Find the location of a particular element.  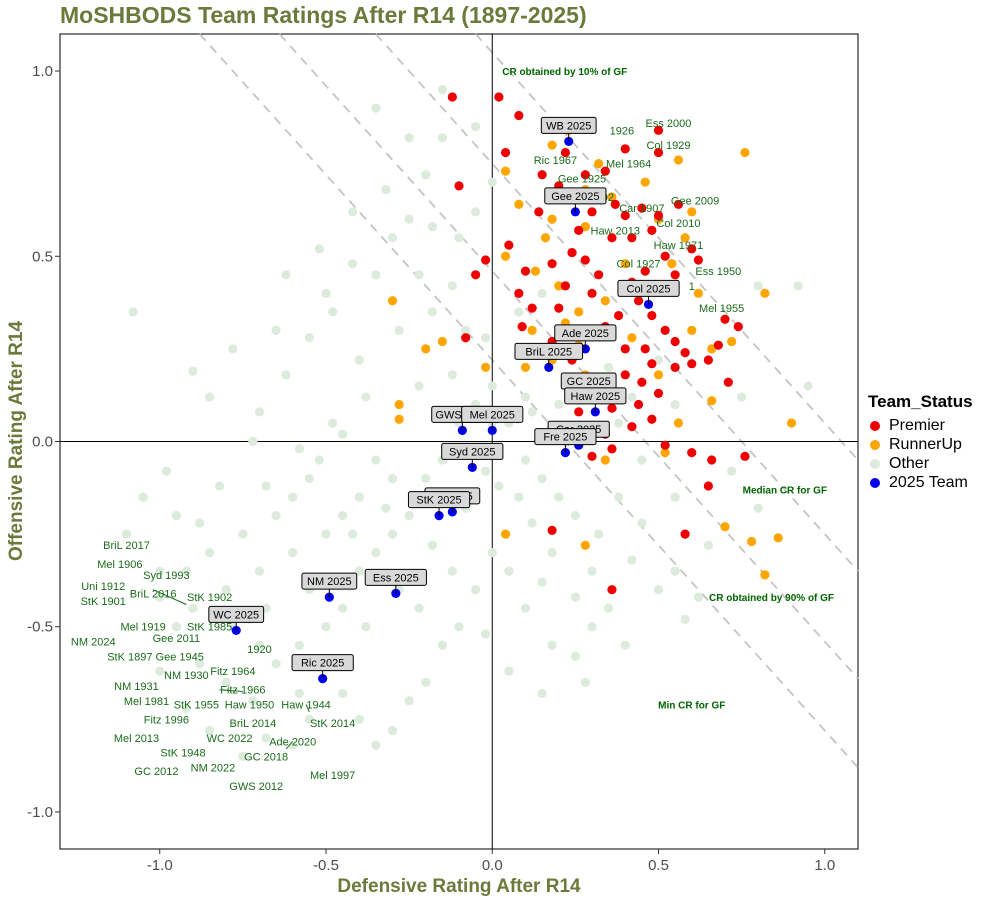

reference-line-label: Median CR for GF is located at coordinates (785, 491).